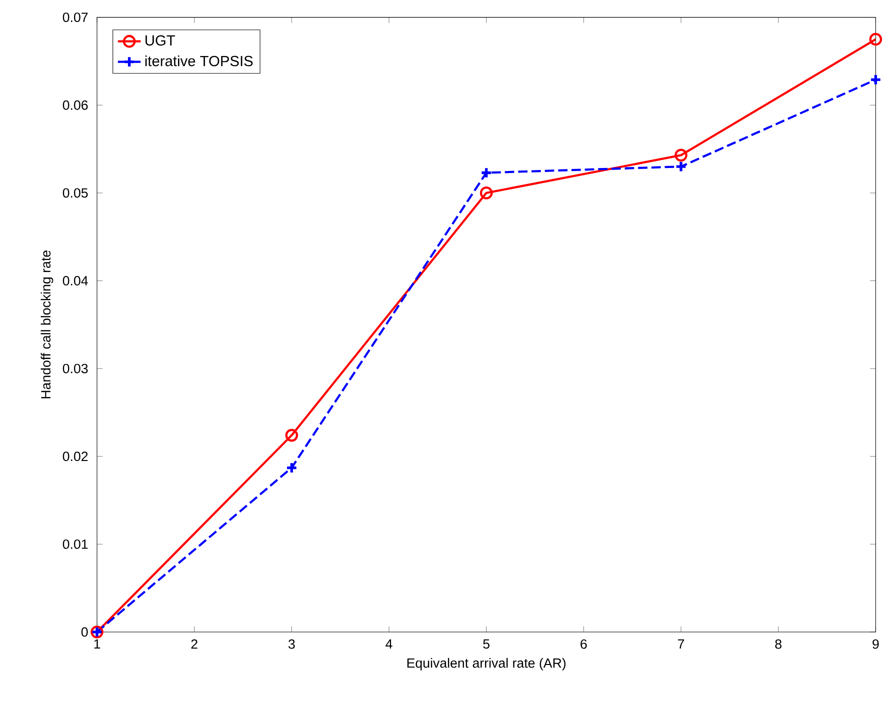  I want to click on x-tick-label: 7, so click(681, 644).